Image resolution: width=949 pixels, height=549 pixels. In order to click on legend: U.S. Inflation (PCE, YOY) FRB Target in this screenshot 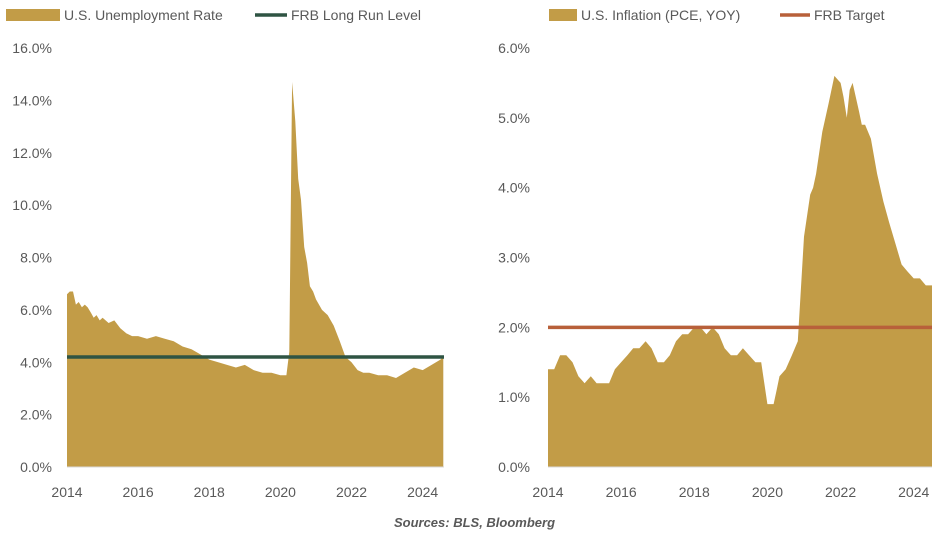, I will do `click(717, 15)`.